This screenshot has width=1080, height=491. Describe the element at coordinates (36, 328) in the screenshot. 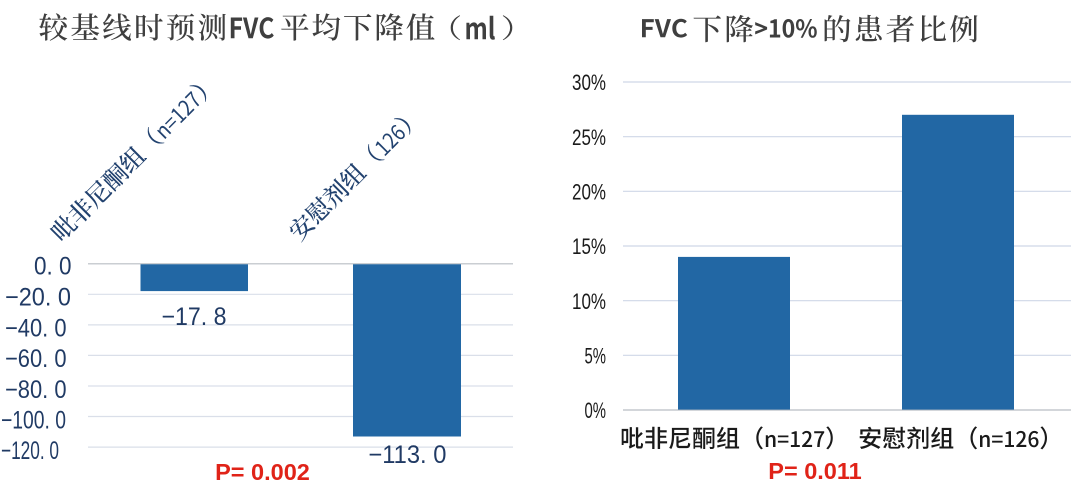

I see `svg-text: −40. 0` at that location.